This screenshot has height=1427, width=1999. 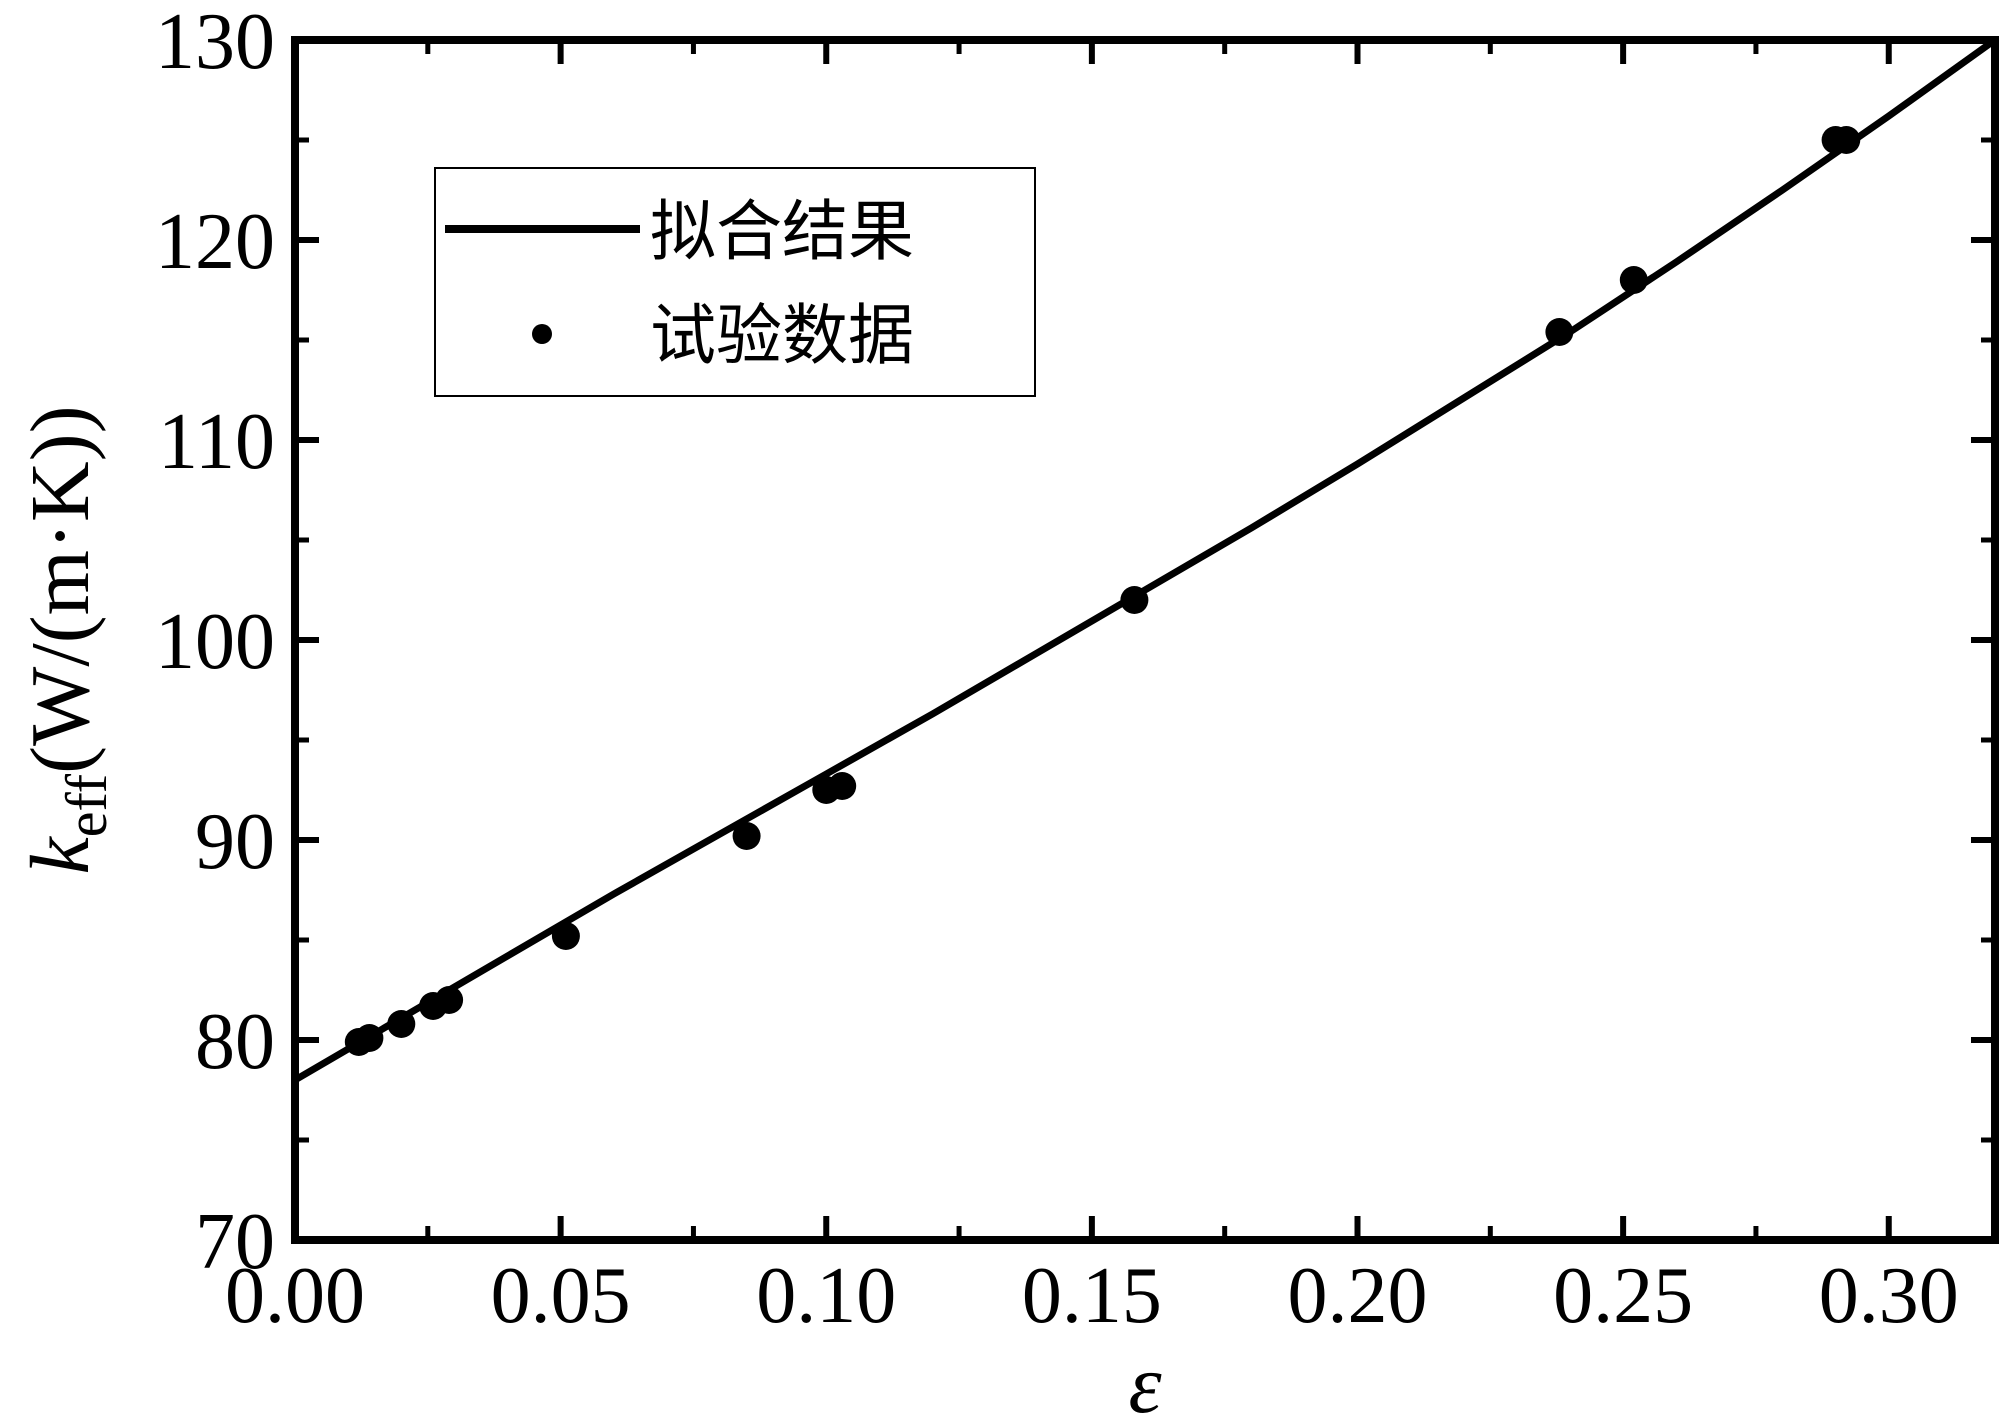 What do you see at coordinates (1623, 1296) in the screenshot?
I see `x-tick-label: 0.25` at bounding box center [1623, 1296].